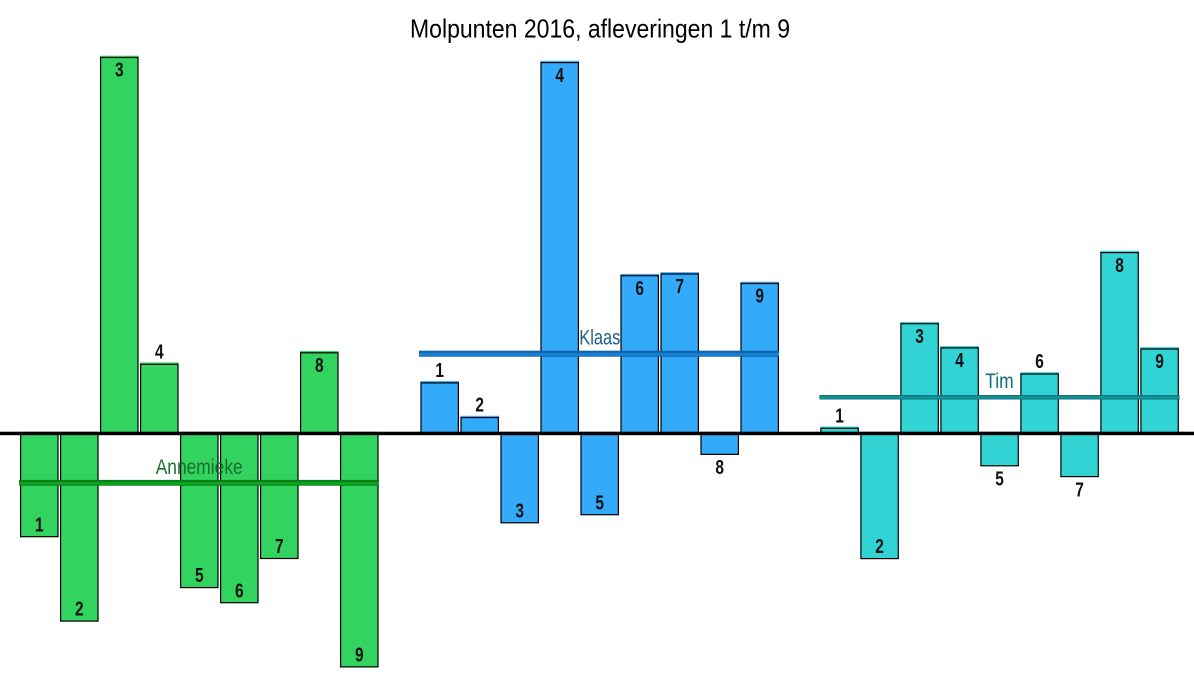 Image resolution: width=1194 pixels, height=692 pixels. Describe the element at coordinates (600, 29) in the screenshot. I see `svg-text:Molpunten 2016, afleveringen 1: Molpunten 2016, afleveringen 1 t/m 9` at that location.